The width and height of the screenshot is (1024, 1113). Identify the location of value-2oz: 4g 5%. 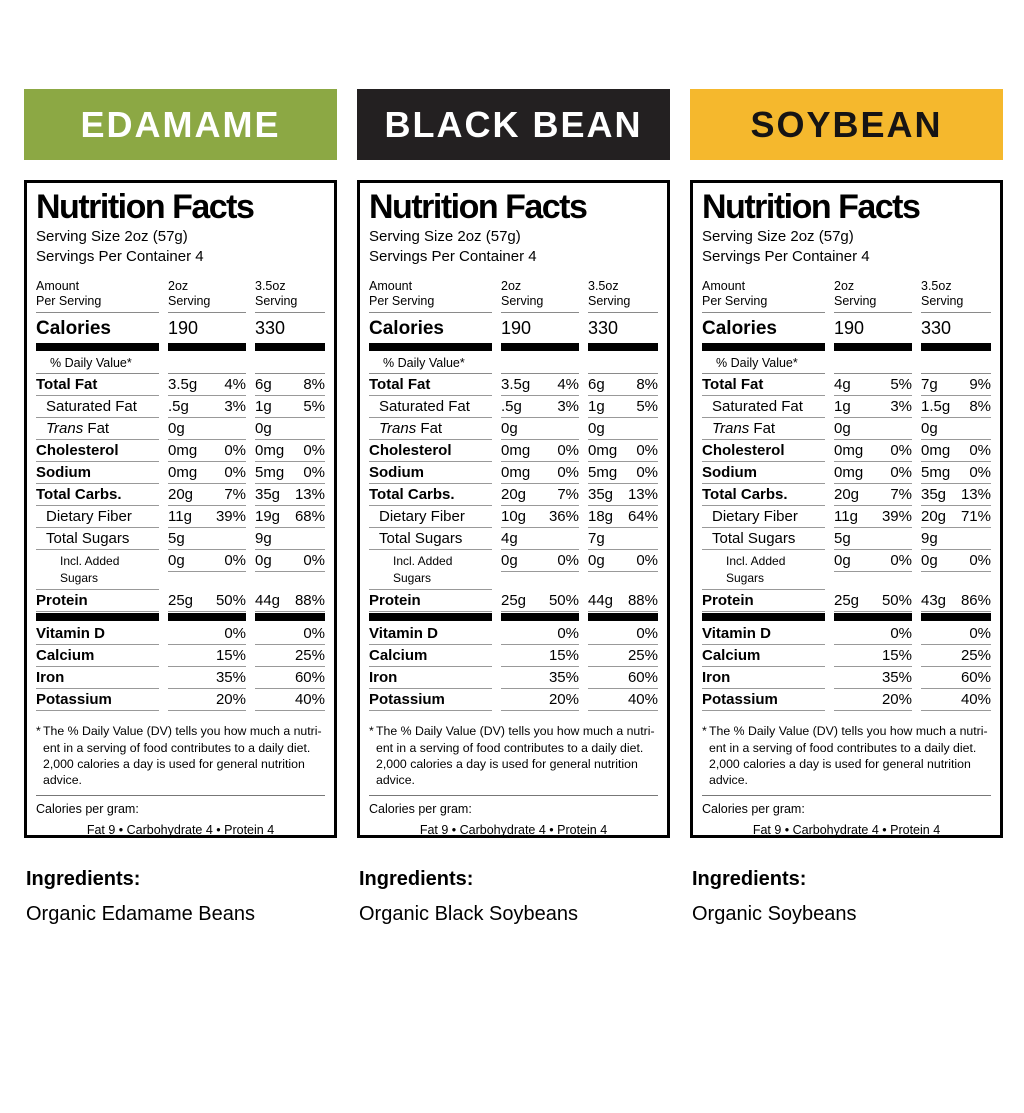
(873, 385).